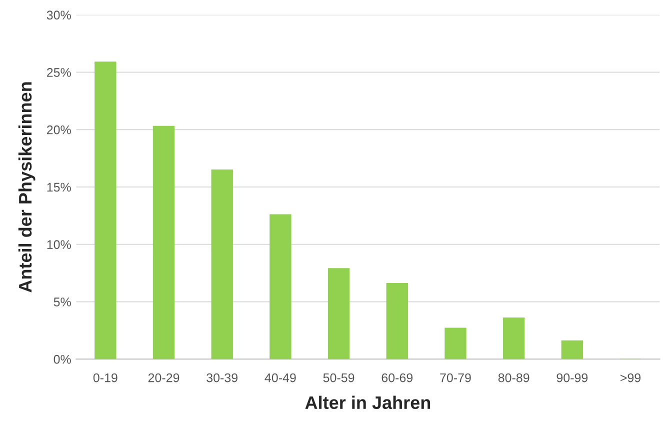  Describe the element at coordinates (222, 377) in the screenshot. I see `x-tick-label: 30-39` at that location.